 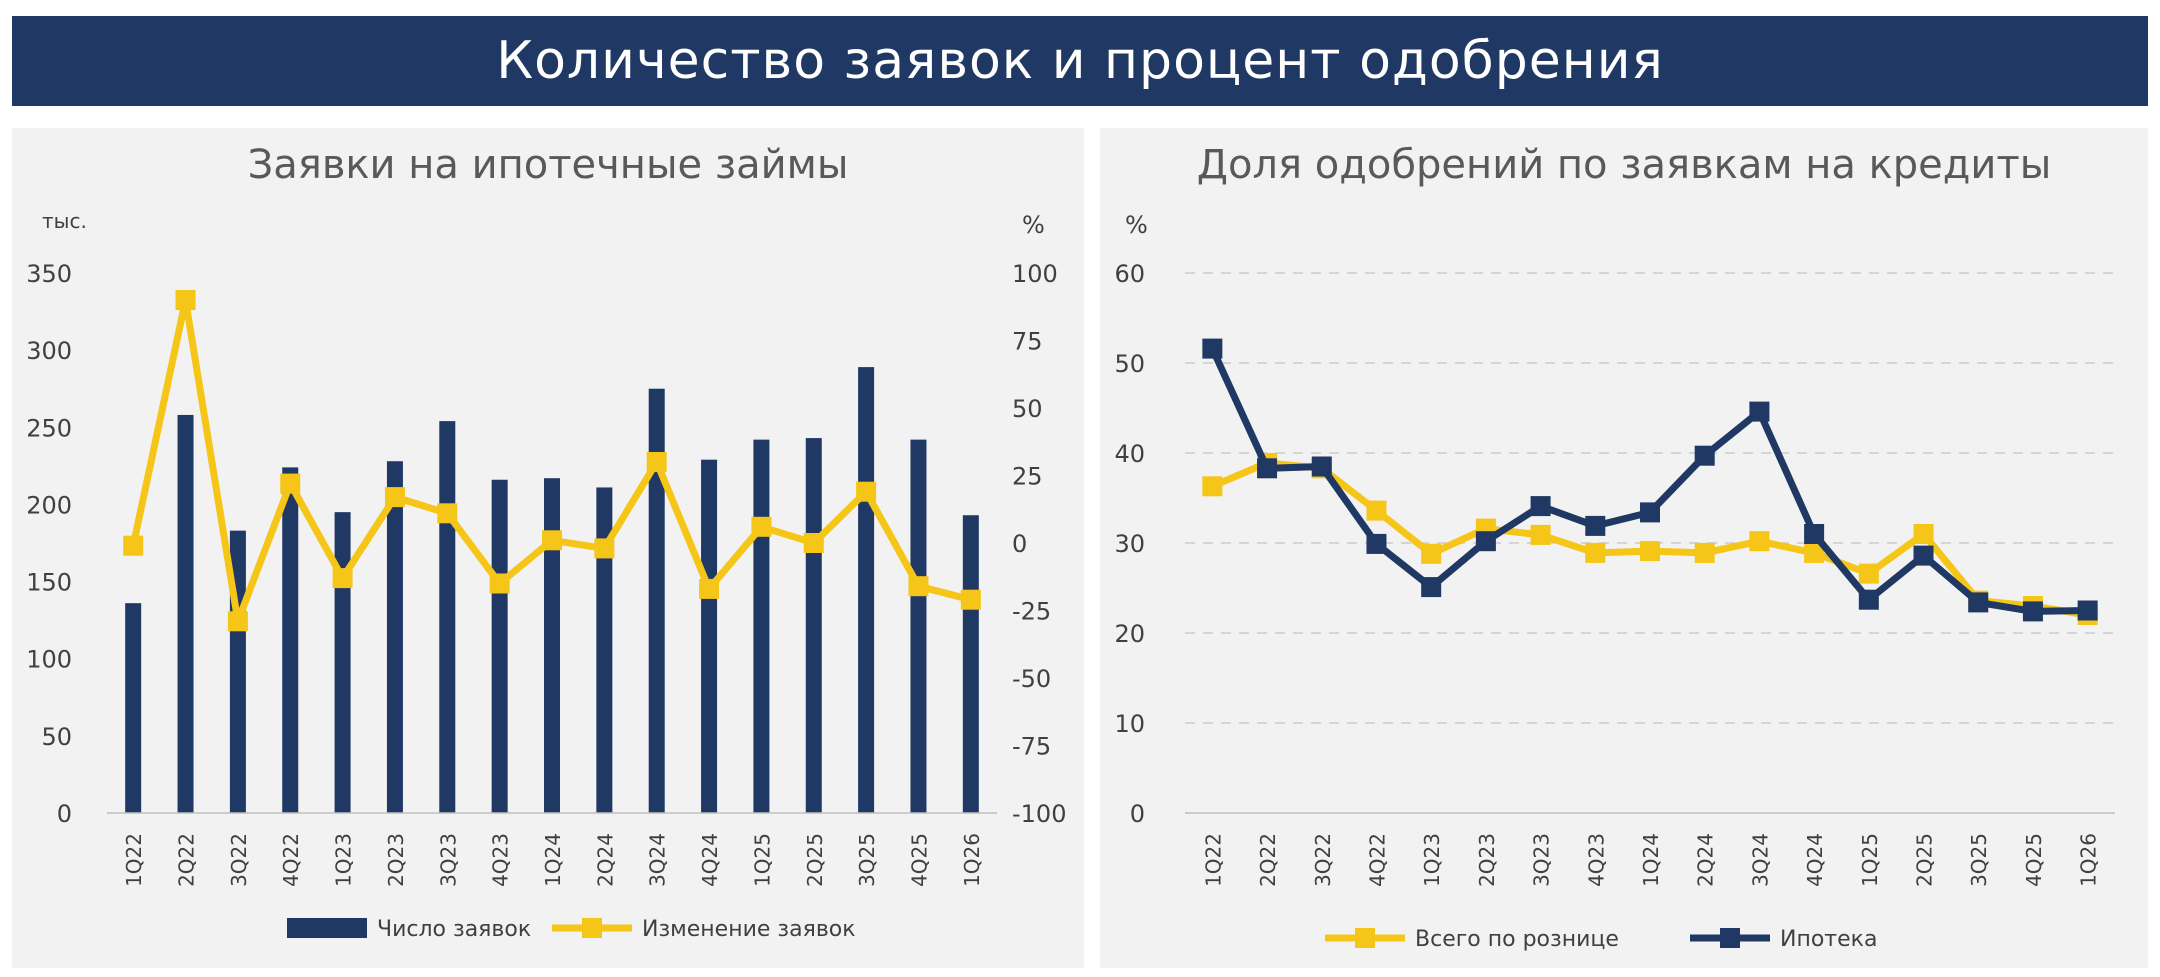 I want to click on chart-title: Заявки на ипотечные займы, so click(x=548, y=165).